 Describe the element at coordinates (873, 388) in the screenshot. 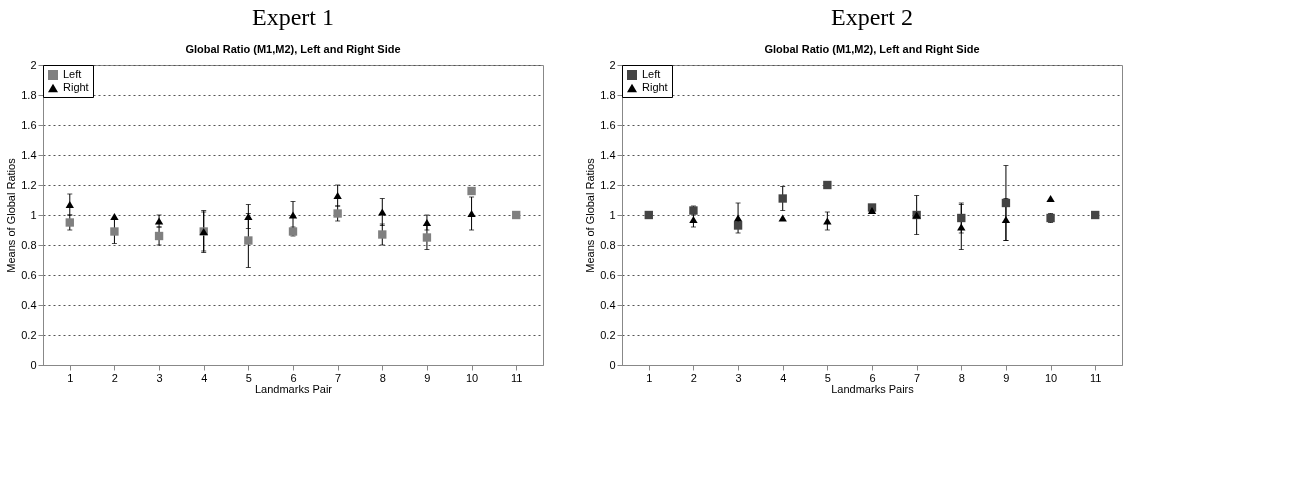

I see `x-axis-title: Landmarks Pairs` at that location.